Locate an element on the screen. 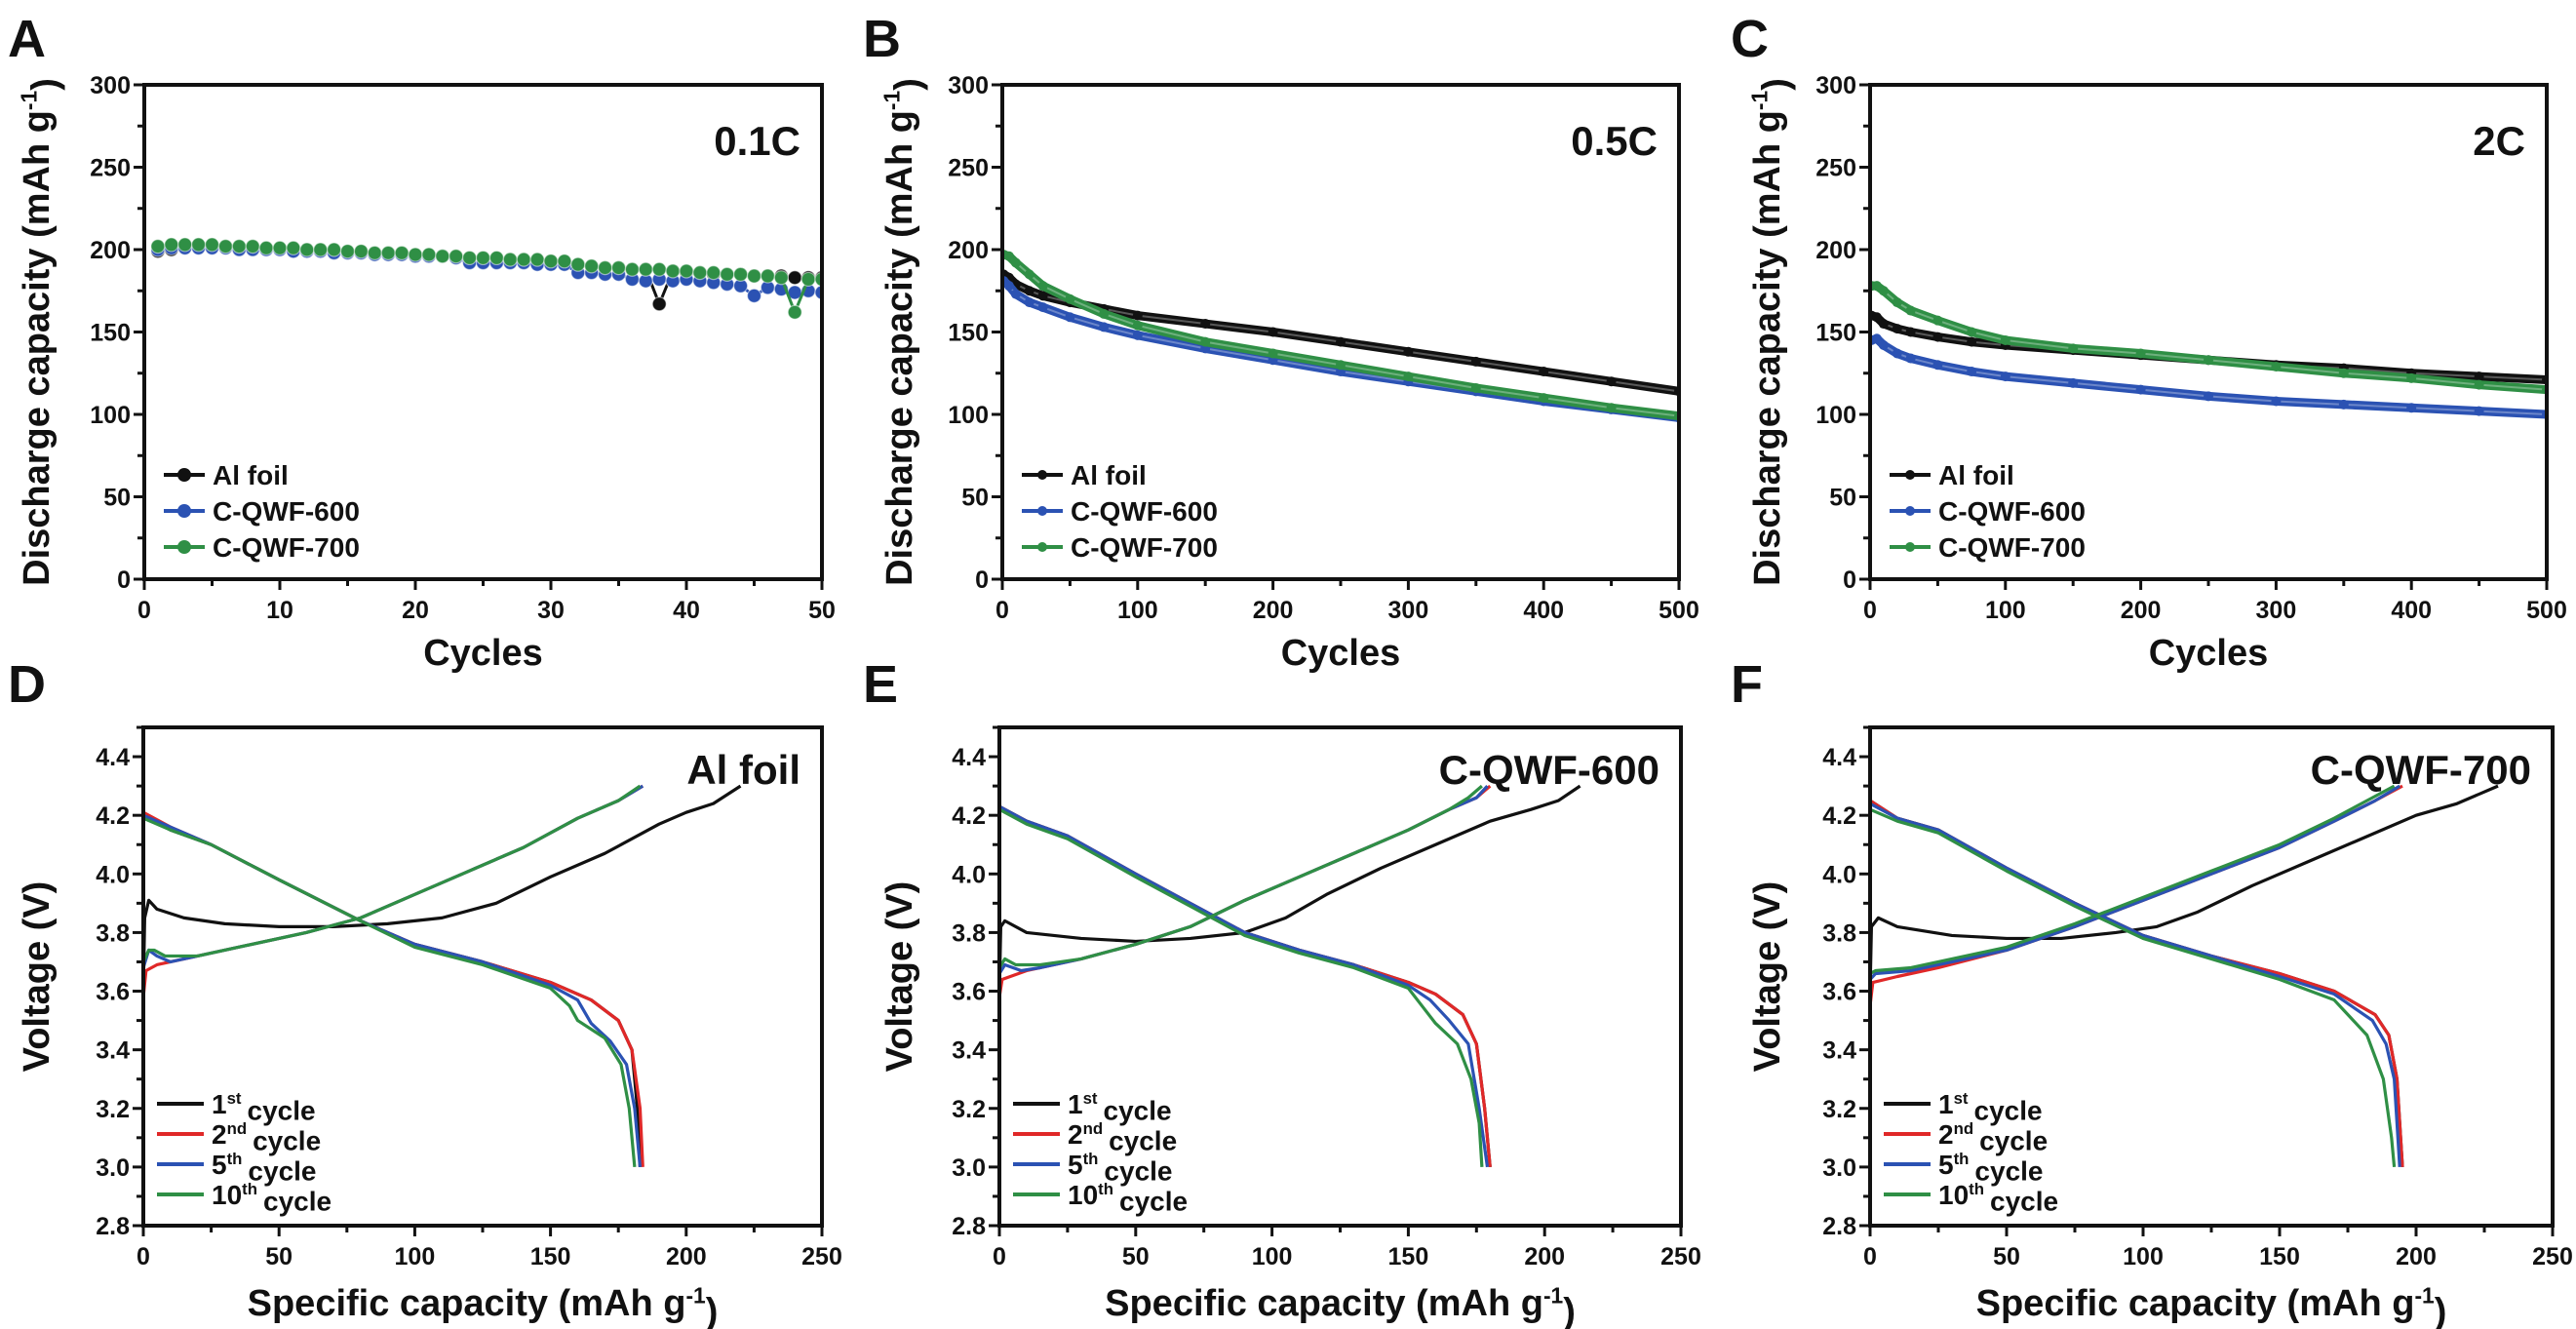 The height and width of the screenshot is (1329, 2576). legend: Al foil C-QWF-600 C-QWF-700 is located at coordinates (262, 511).